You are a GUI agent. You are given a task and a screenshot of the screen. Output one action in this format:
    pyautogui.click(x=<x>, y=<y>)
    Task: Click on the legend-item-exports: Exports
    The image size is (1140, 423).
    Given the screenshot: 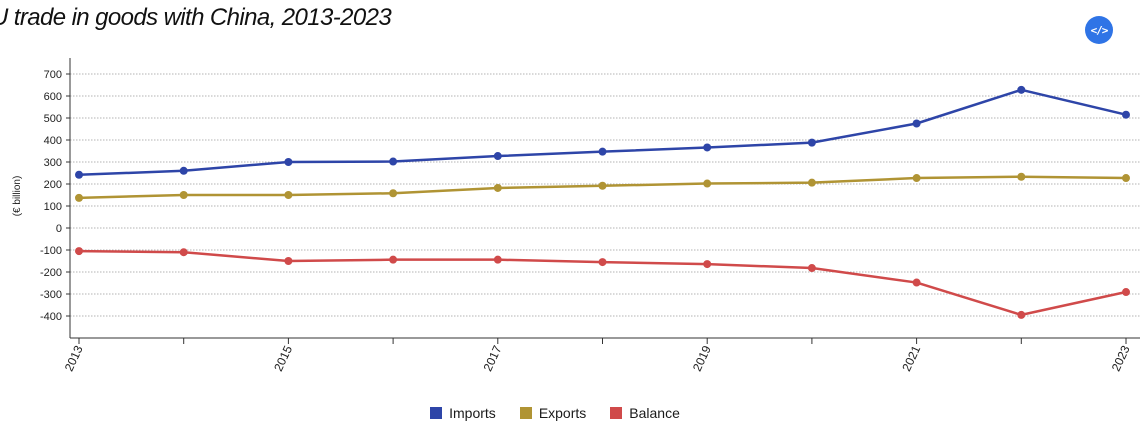 What is the action you would take?
    pyautogui.click(x=553, y=413)
    